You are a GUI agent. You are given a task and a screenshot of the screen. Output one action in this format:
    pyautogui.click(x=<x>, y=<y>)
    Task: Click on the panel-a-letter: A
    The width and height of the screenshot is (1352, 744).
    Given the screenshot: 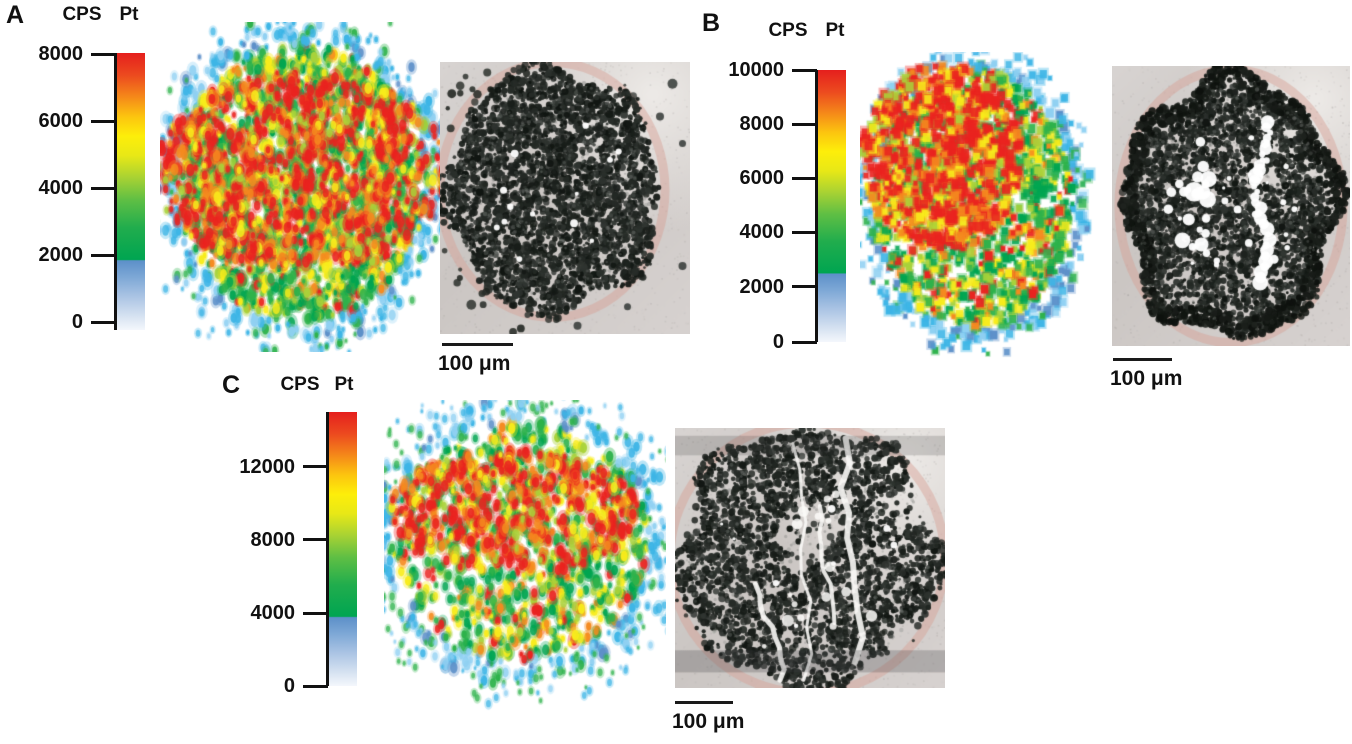 What is the action you would take?
    pyautogui.click(x=15, y=15)
    